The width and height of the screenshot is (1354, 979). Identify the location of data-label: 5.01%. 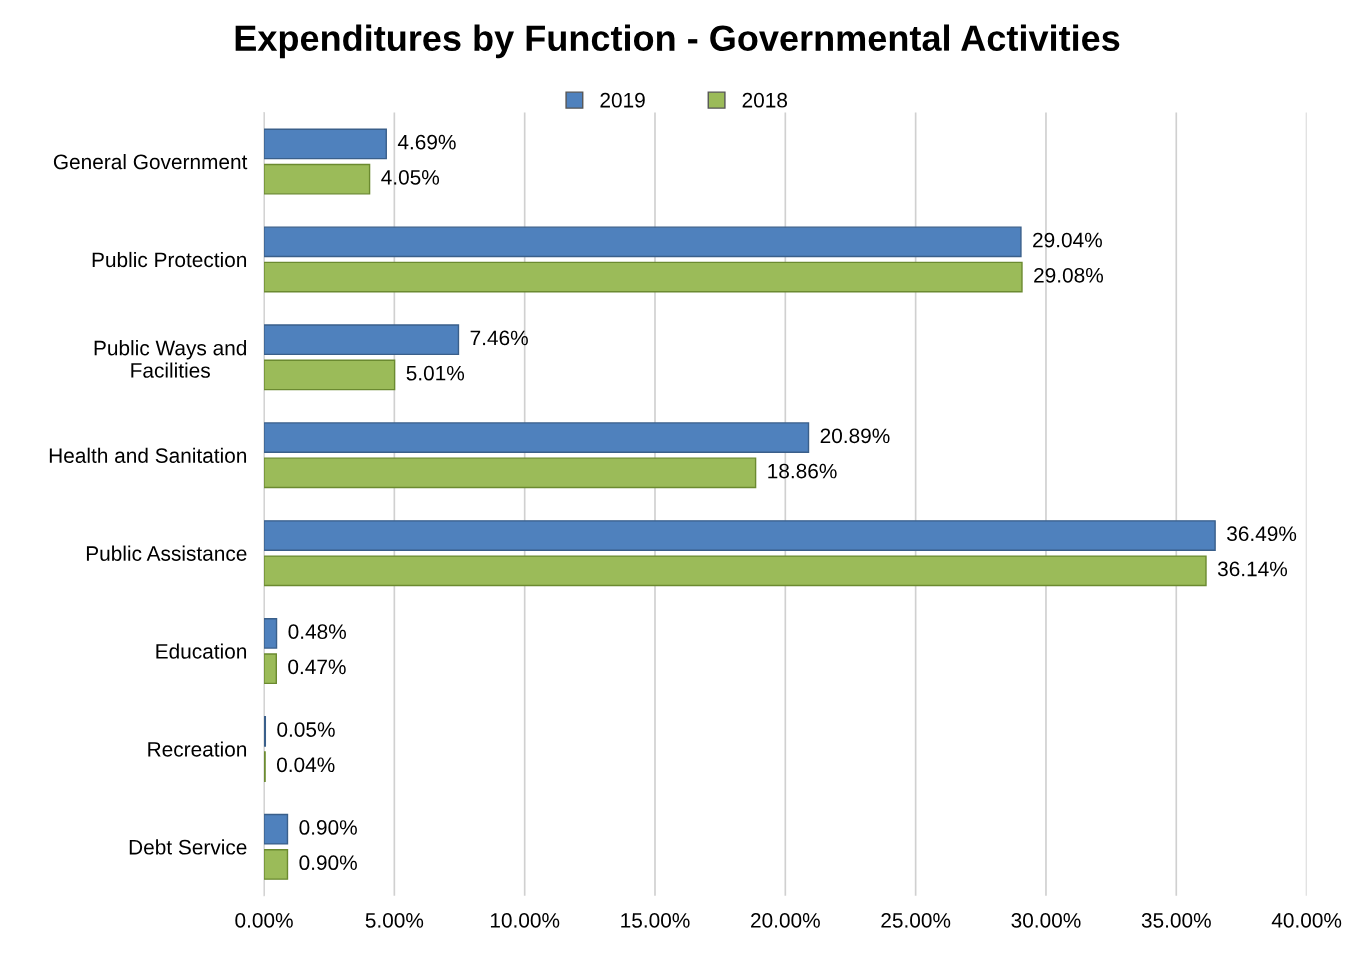
(435, 373).